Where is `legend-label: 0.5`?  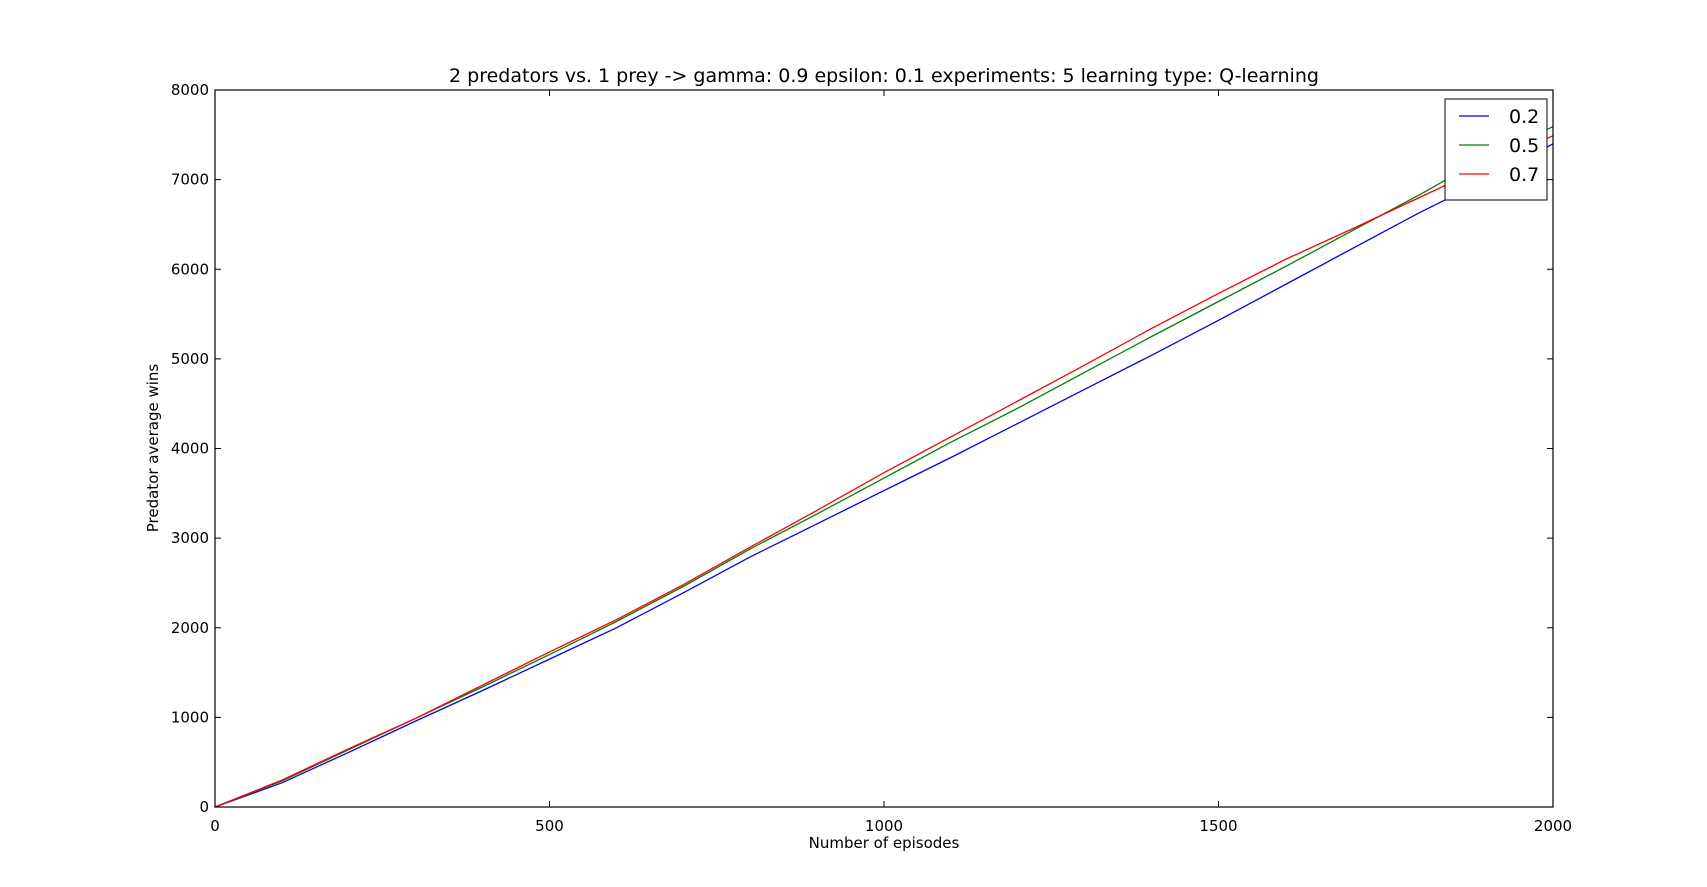 legend-label: 0.5 is located at coordinates (1524, 146).